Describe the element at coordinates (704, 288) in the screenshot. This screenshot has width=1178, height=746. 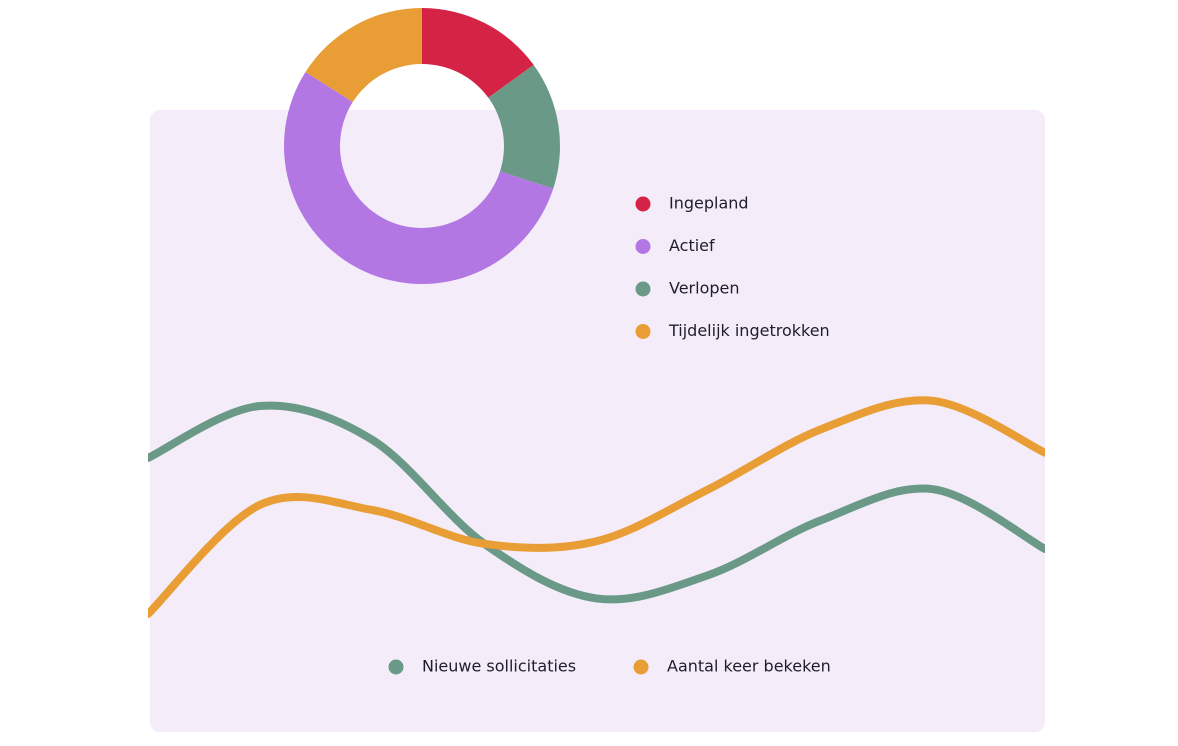
I see `legend-label: Verlopen` at that location.